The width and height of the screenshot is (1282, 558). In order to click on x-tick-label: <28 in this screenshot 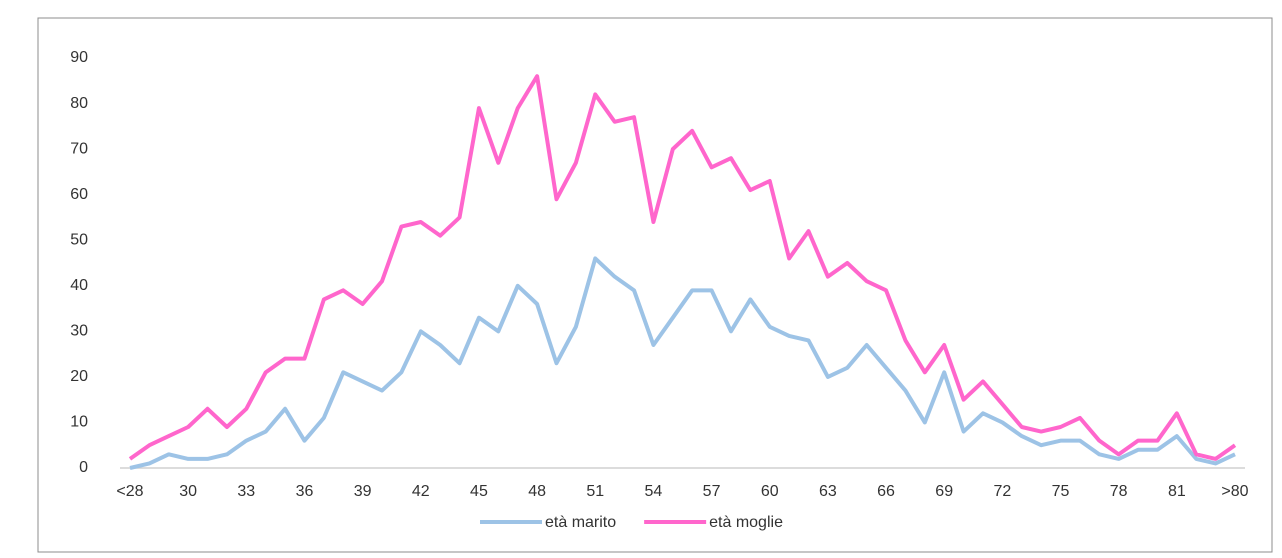, I will do `click(129, 491)`.